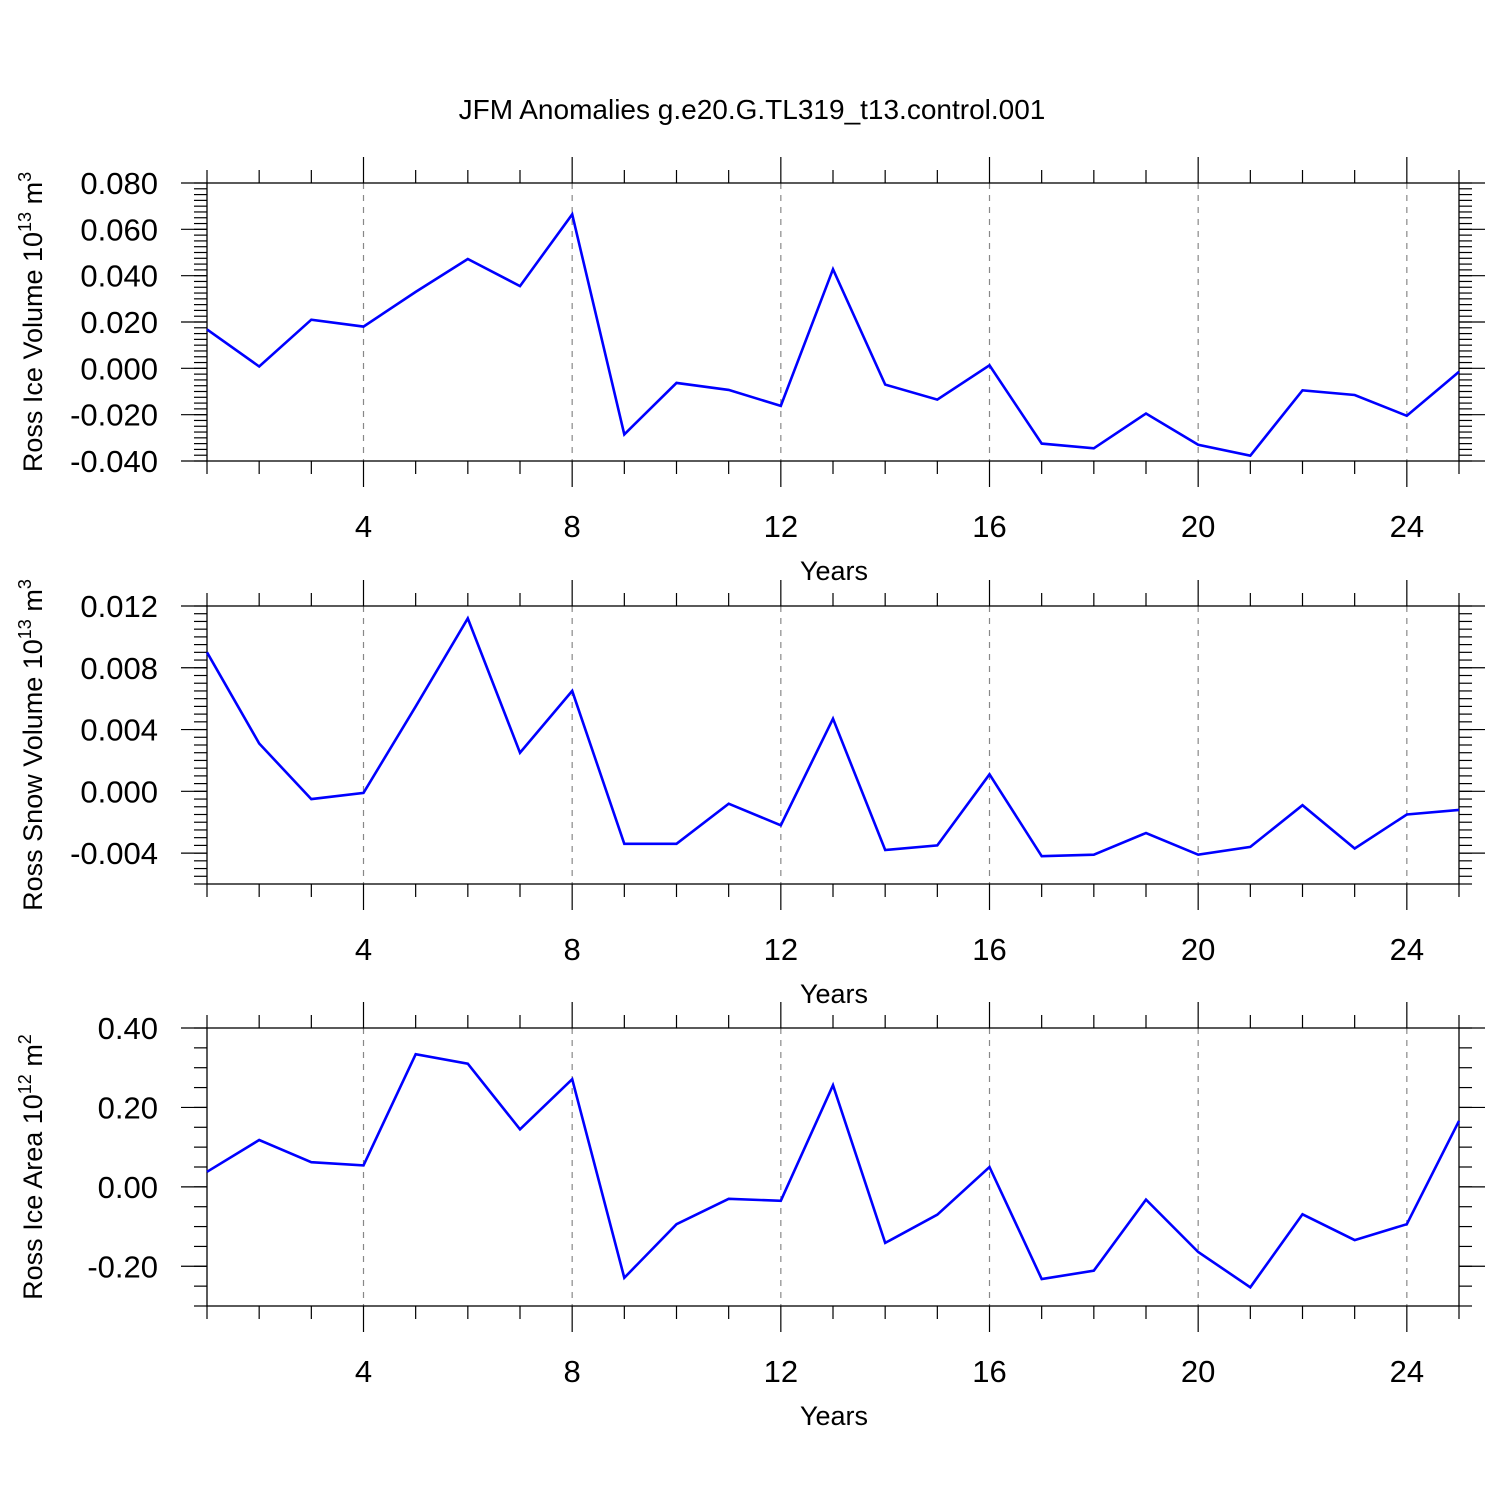 The image size is (1500, 1500). I want to click on y-axis-title-ylabel-main: Ross Snow Volume 10, so click(33, 775).